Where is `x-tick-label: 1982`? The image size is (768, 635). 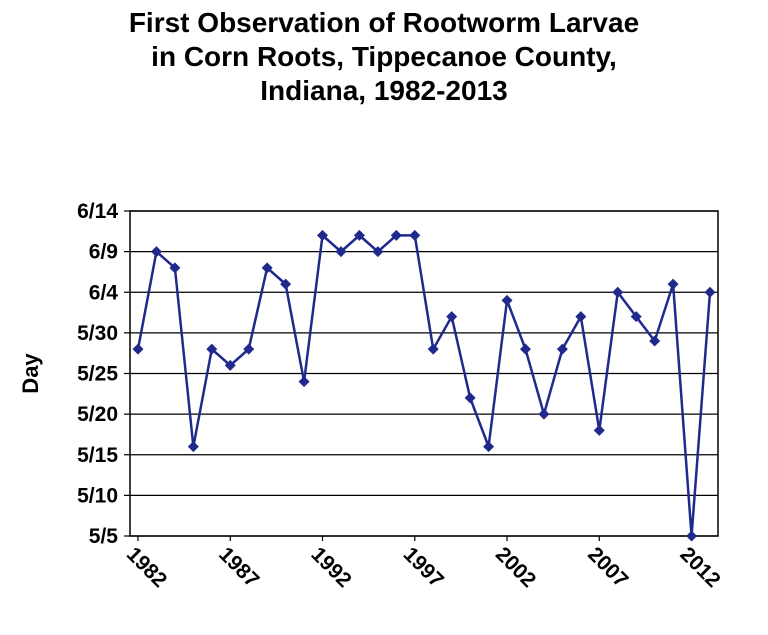
x-tick-label: 1982 is located at coordinates (146, 567).